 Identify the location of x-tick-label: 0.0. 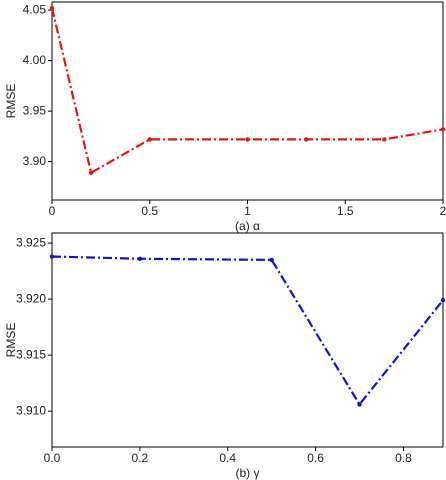
(52, 458).